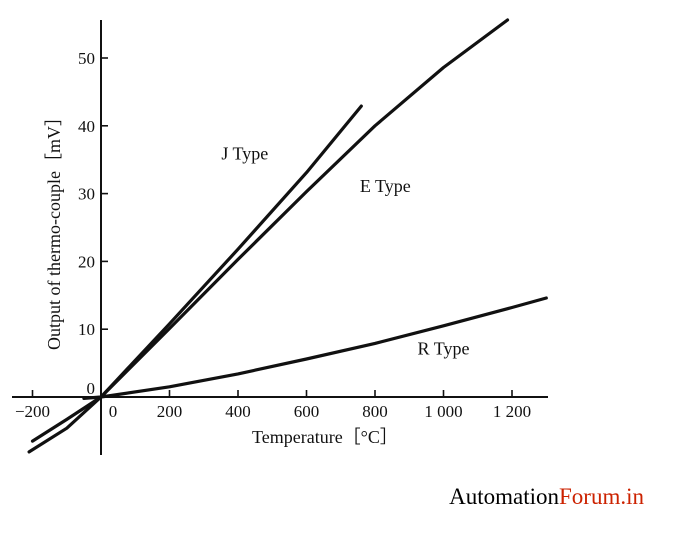 This screenshot has width=674, height=534. Describe the element at coordinates (86, 261) in the screenshot. I see `y-tick-label: 20` at that location.